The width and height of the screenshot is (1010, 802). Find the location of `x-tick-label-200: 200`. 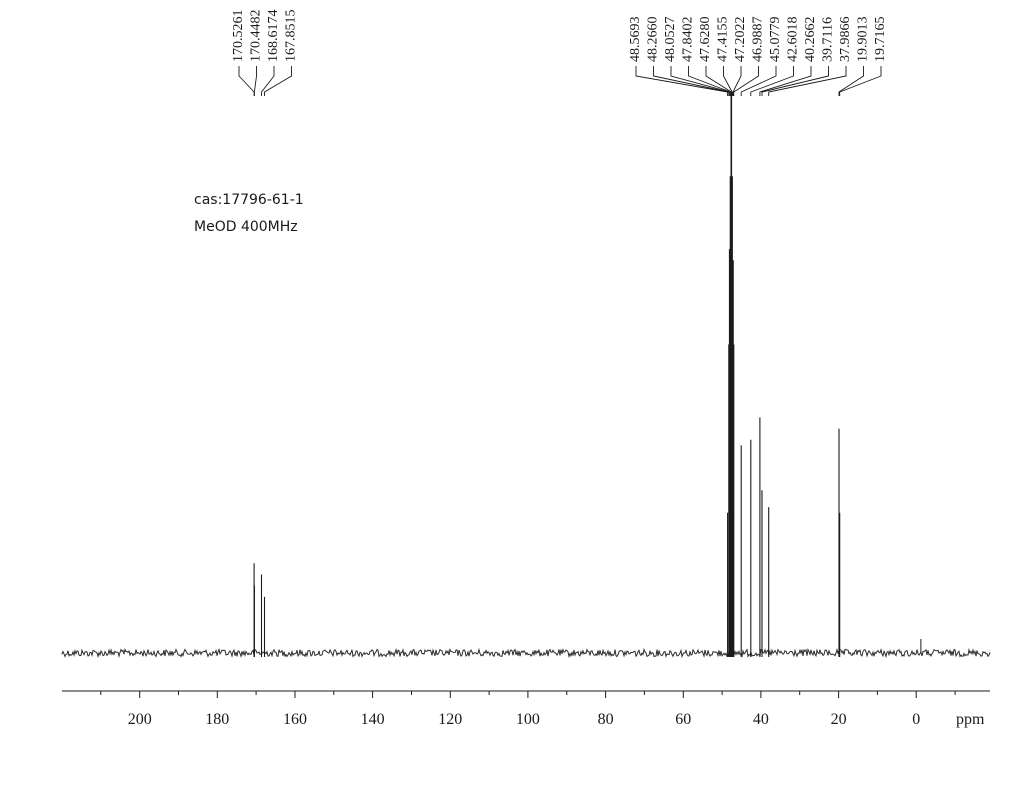

x-tick-label-200: 200 is located at coordinates (140, 719).